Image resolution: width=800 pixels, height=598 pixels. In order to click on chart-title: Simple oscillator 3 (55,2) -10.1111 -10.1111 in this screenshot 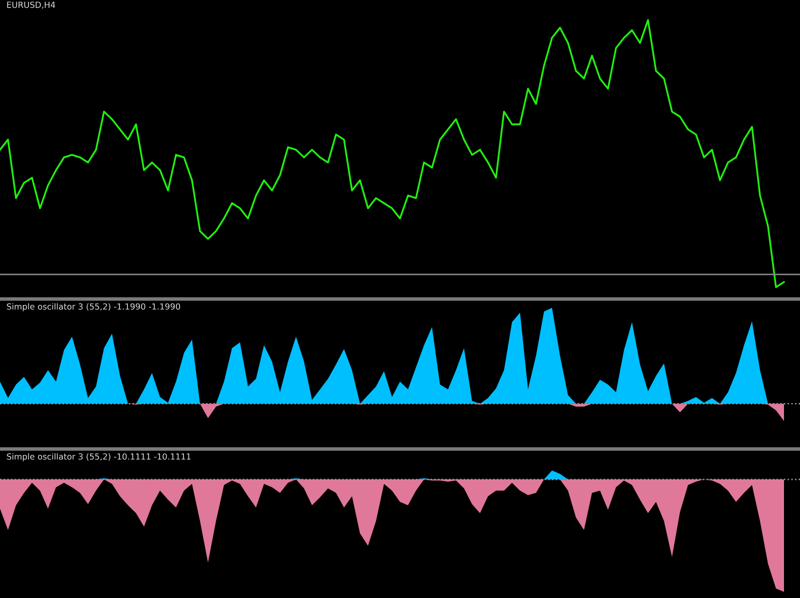, I will do `click(98, 457)`.